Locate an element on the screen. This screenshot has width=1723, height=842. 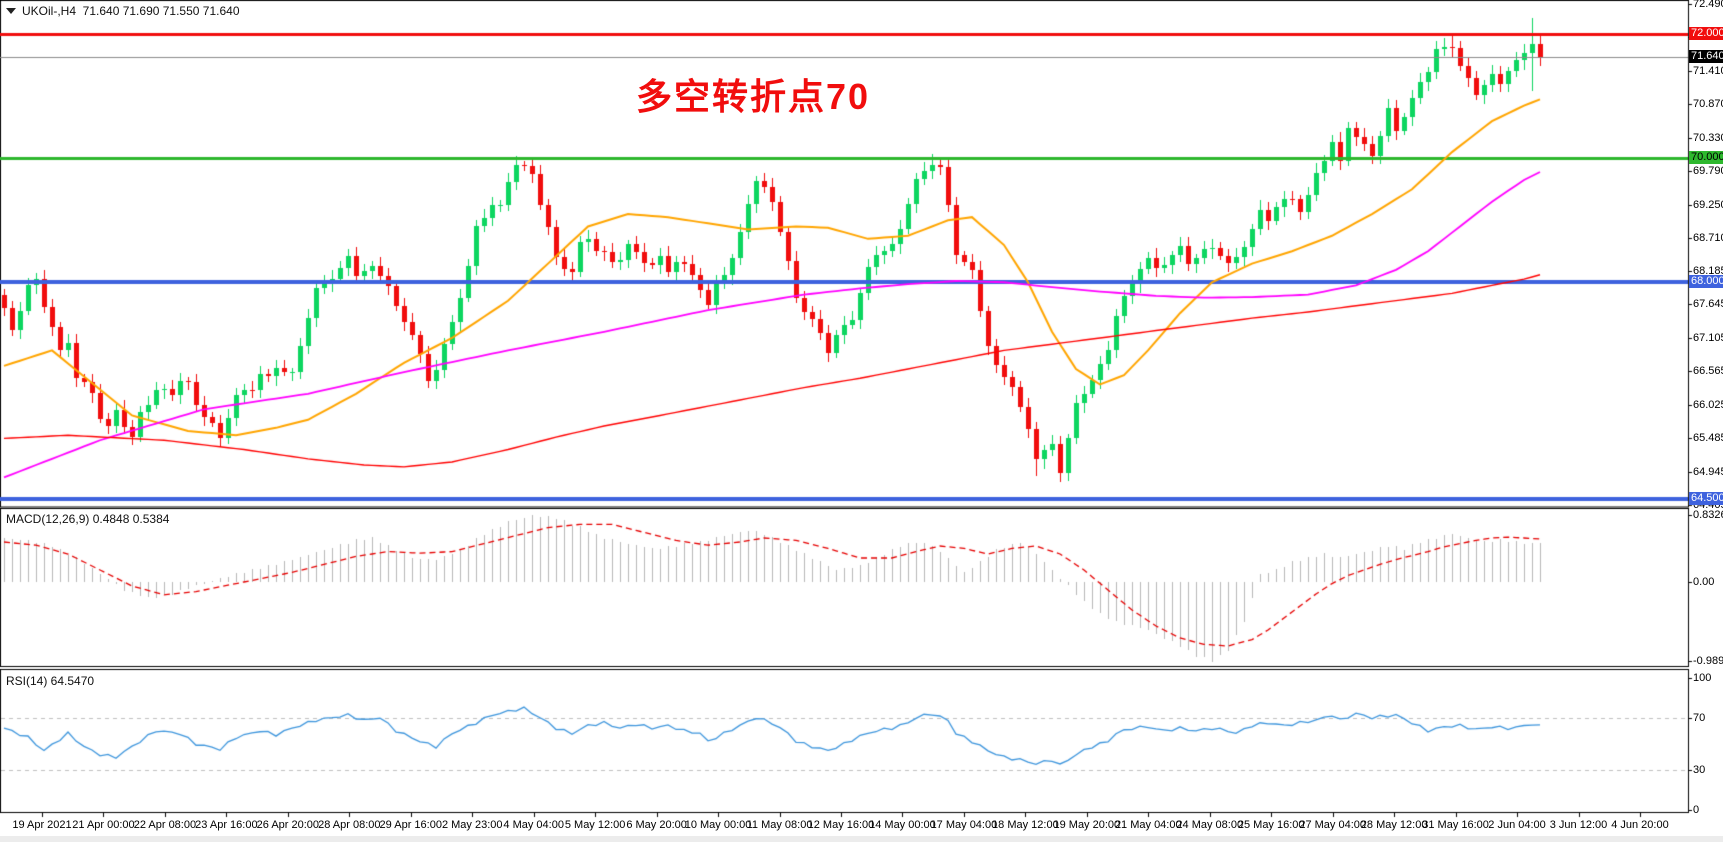
price-tick-label: 67.645 is located at coordinates (1708, 304).